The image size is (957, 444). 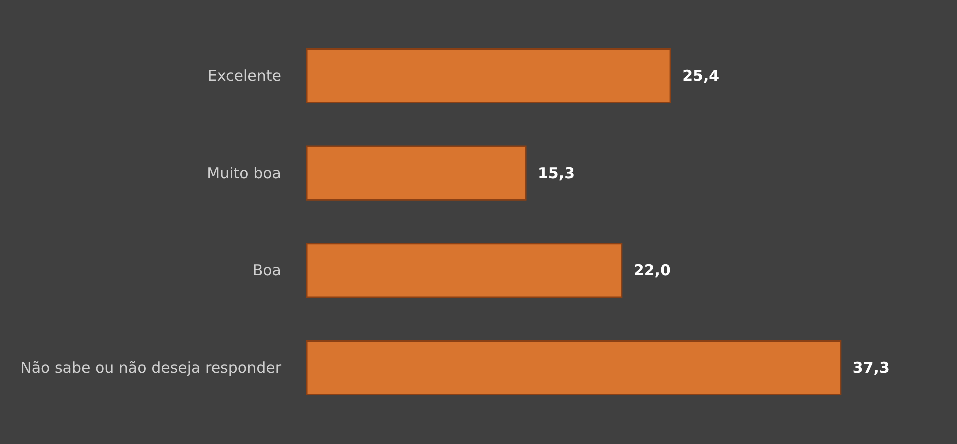 I want to click on data-label: 25,4, so click(x=701, y=75).